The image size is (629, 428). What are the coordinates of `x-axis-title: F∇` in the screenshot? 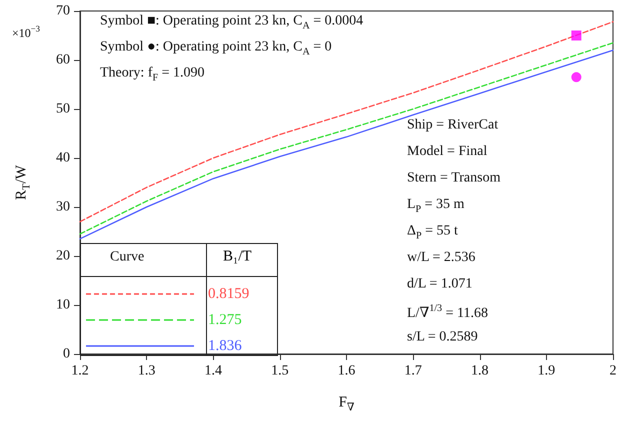 It's located at (346, 404).